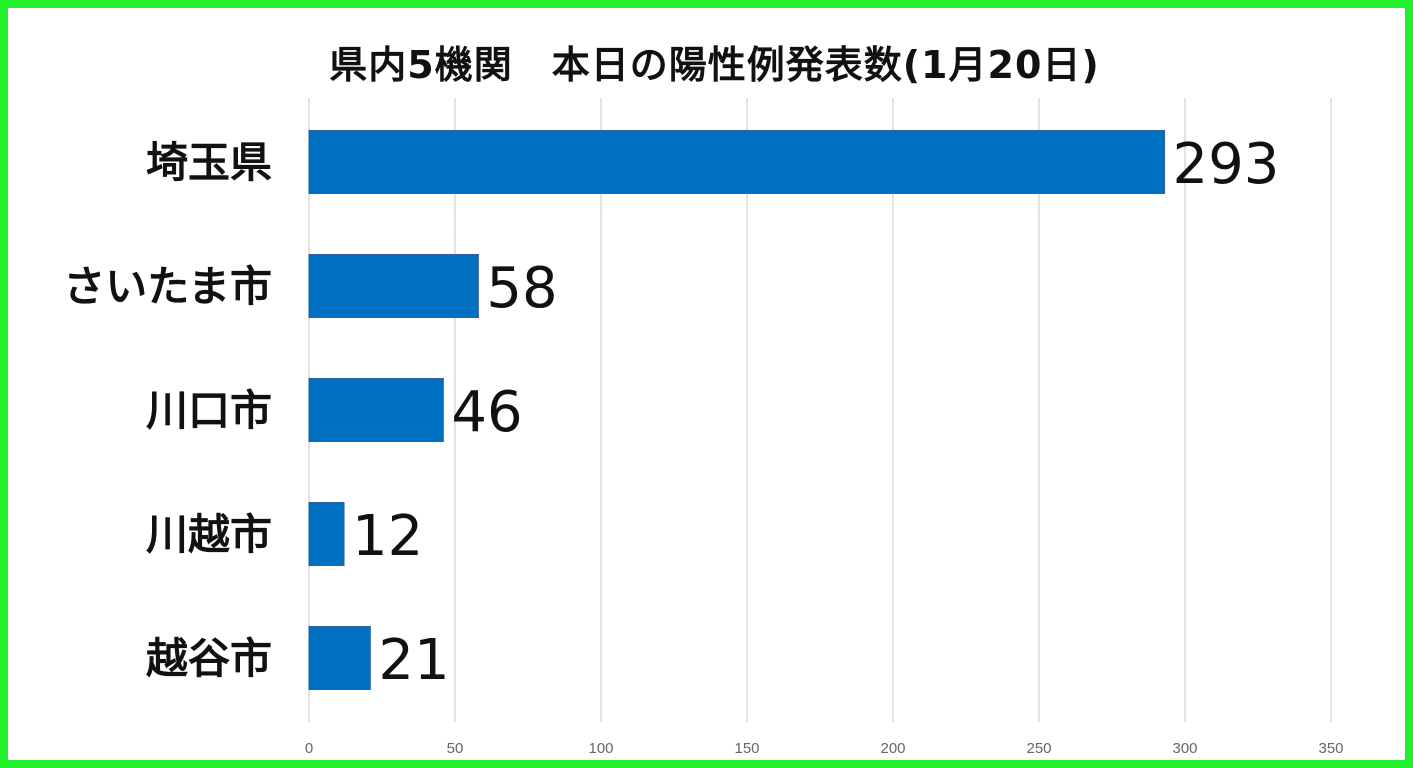 The height and width of the screenshot is (768, 1413). I want to click on data-label: 46, so click(486, 412).